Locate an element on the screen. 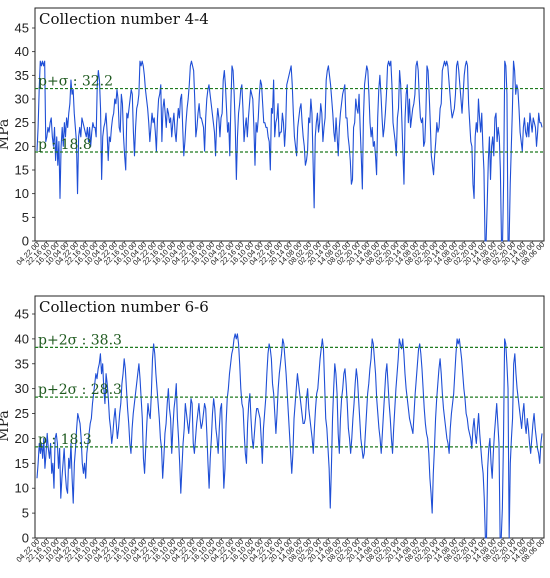 The height and width of the screenshot is (578, 550). reference-line-label-2: p+2σ : 28.3 is located at coordinates (80, 390).